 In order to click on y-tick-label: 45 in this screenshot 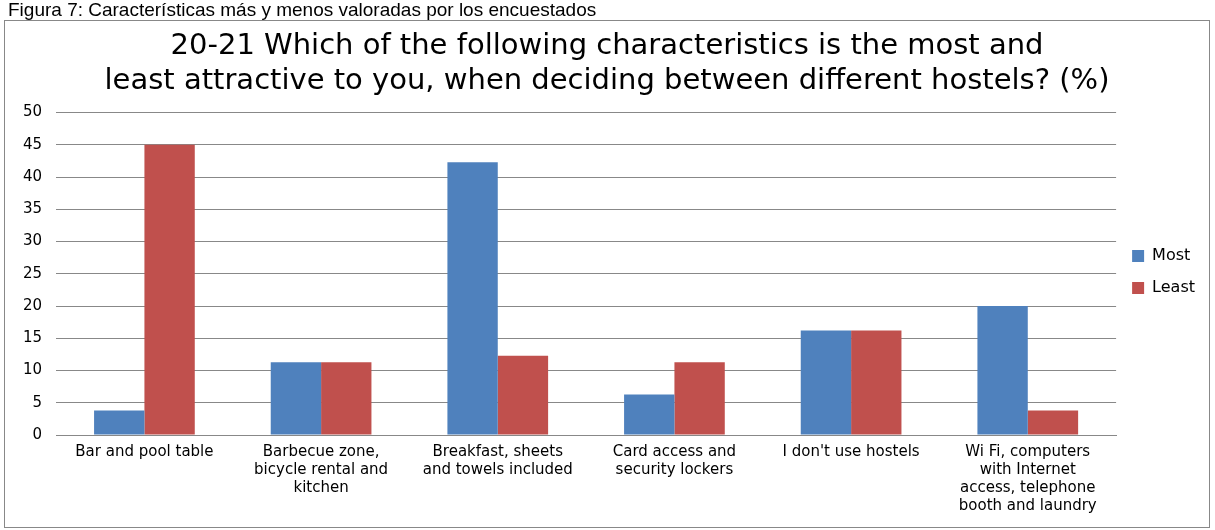, I will do `click(32, 143)`.